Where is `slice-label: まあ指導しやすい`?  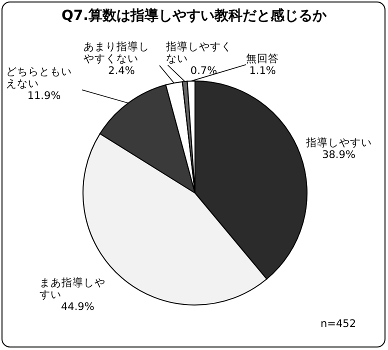 slice-label: まあ指導しやすい is located at coordinates (73, 289).